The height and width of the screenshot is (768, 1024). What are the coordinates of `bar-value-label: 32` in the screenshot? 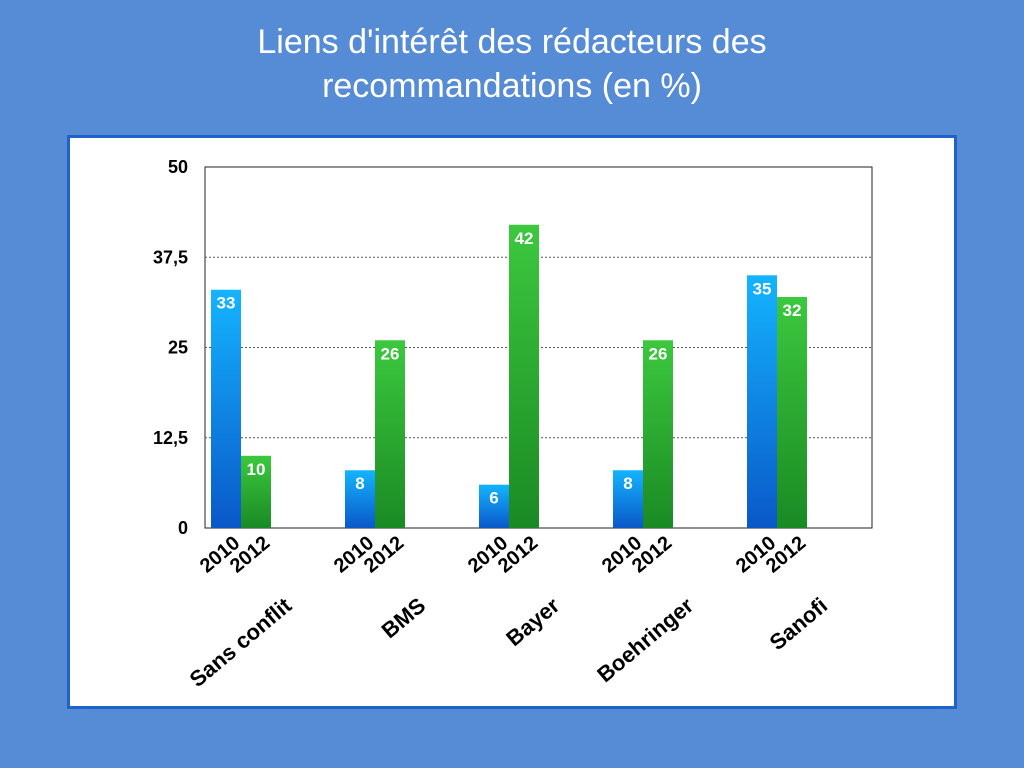 It's located at (792, 310).